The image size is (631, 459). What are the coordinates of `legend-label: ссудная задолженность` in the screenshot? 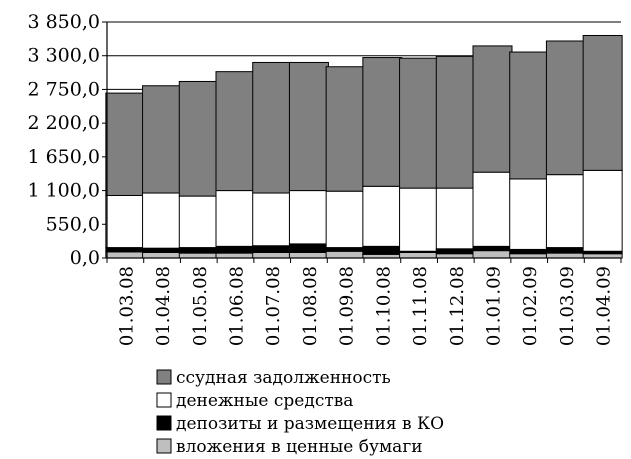 It's located at (283, 378).